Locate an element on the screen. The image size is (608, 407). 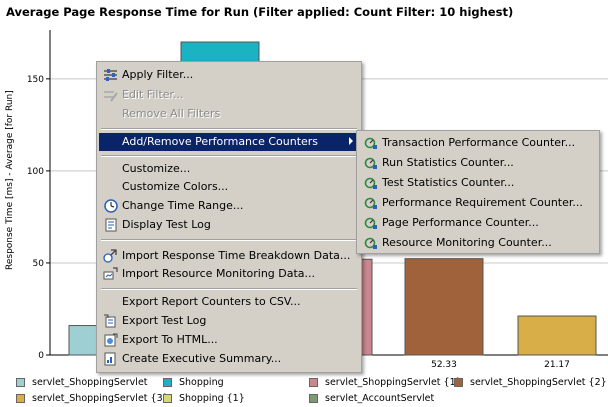
export-test-log-menu-item: Export Test Log is located at coordinates (229, 321).